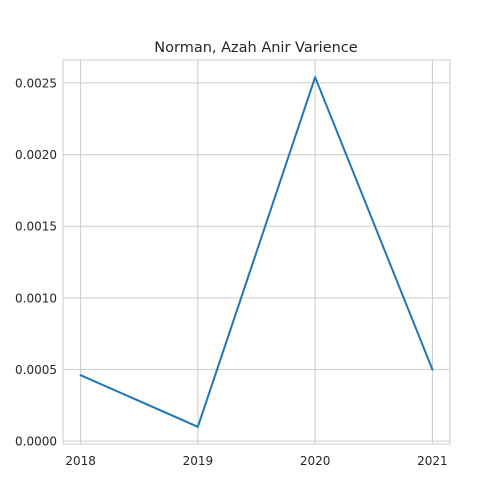 The height and width of the screenshot is (500, 500). I want to click on y-tick-label: 0.0015, so click(36, 227).